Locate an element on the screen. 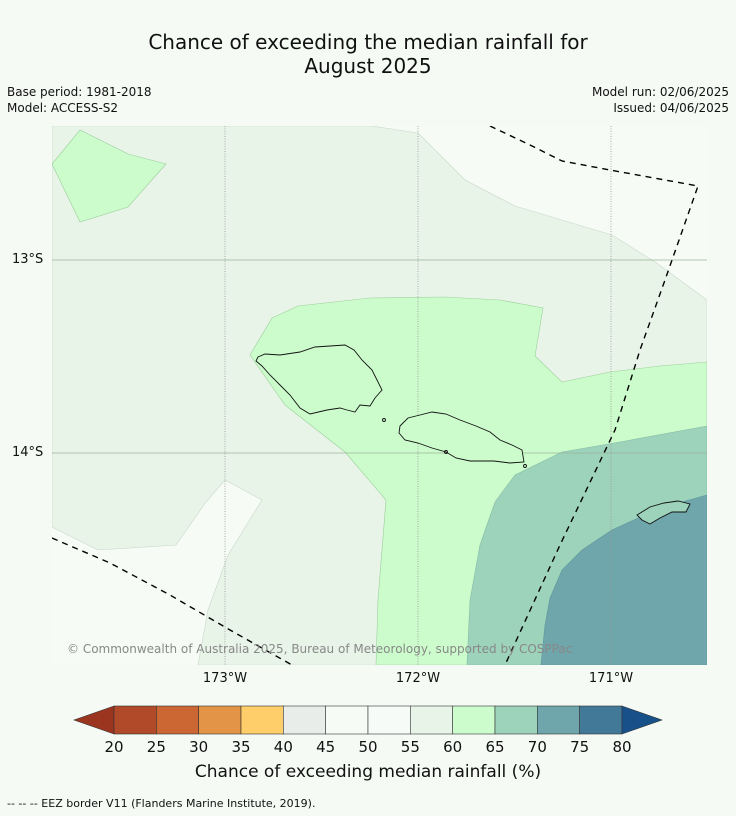  colorbar-tick-label: 70 is located at coordinates (537, 747).